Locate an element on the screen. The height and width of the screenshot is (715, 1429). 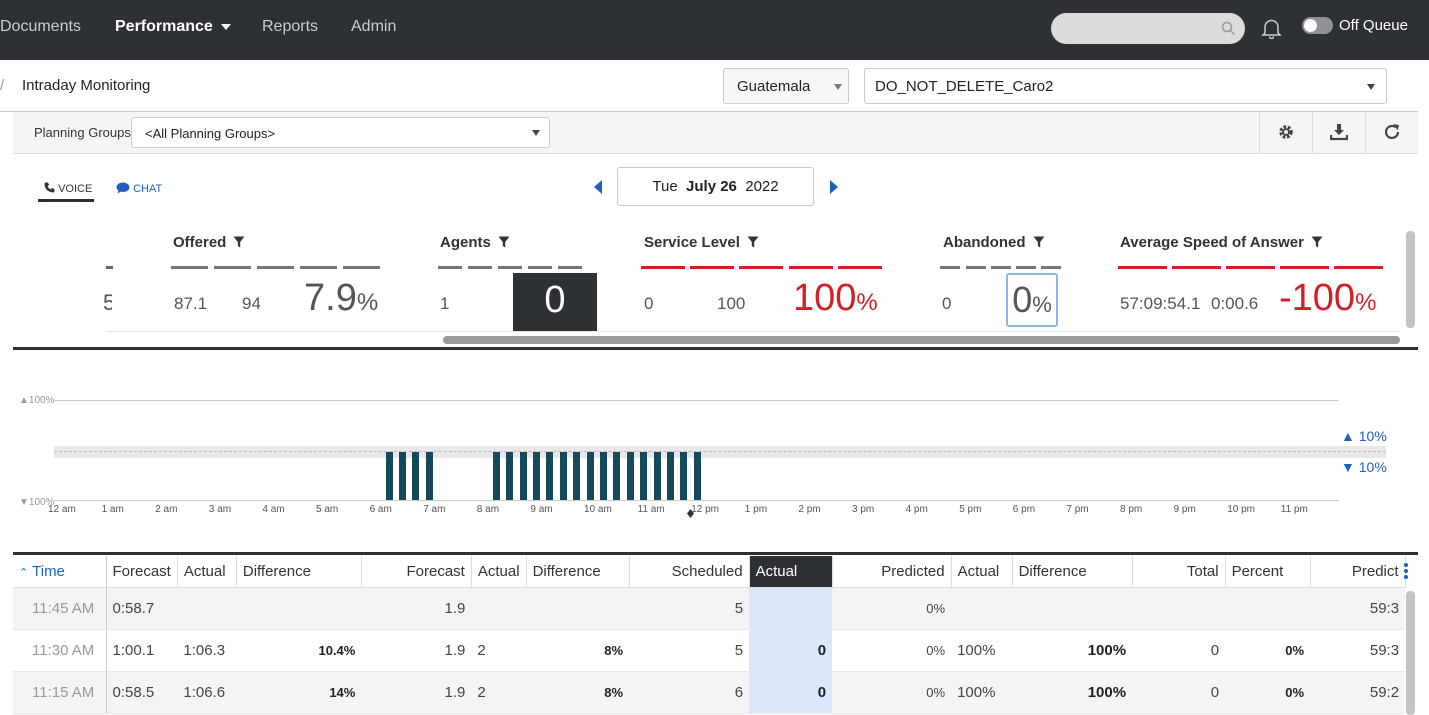
column-options-icon is located at coordinates (1406, 572).